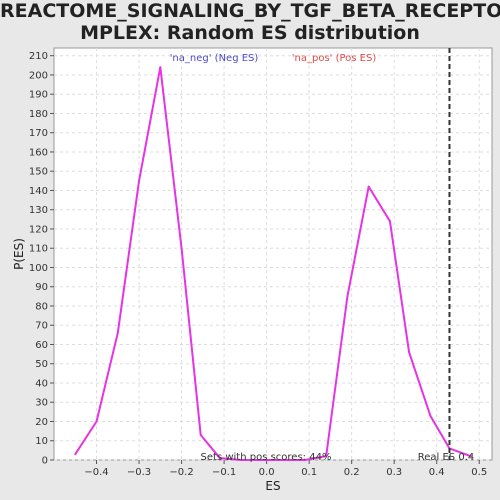 Image resolution: width=500 pixels, height=500 pixels. Describe the element at coordinates (224, 472) in the screenshot. I see `x-tick-label: −0.1` at that location.